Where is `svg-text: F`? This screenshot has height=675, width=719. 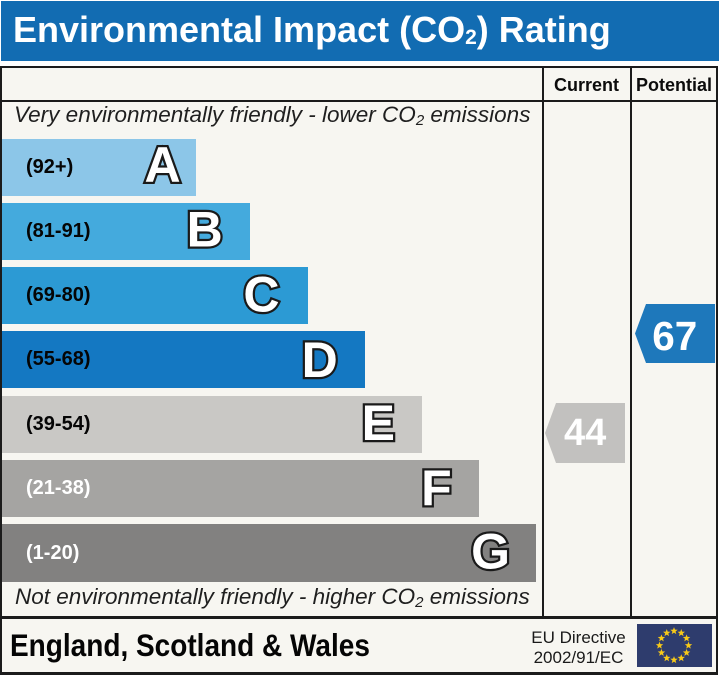
svg-text: F is located at coordinates (436, 488).